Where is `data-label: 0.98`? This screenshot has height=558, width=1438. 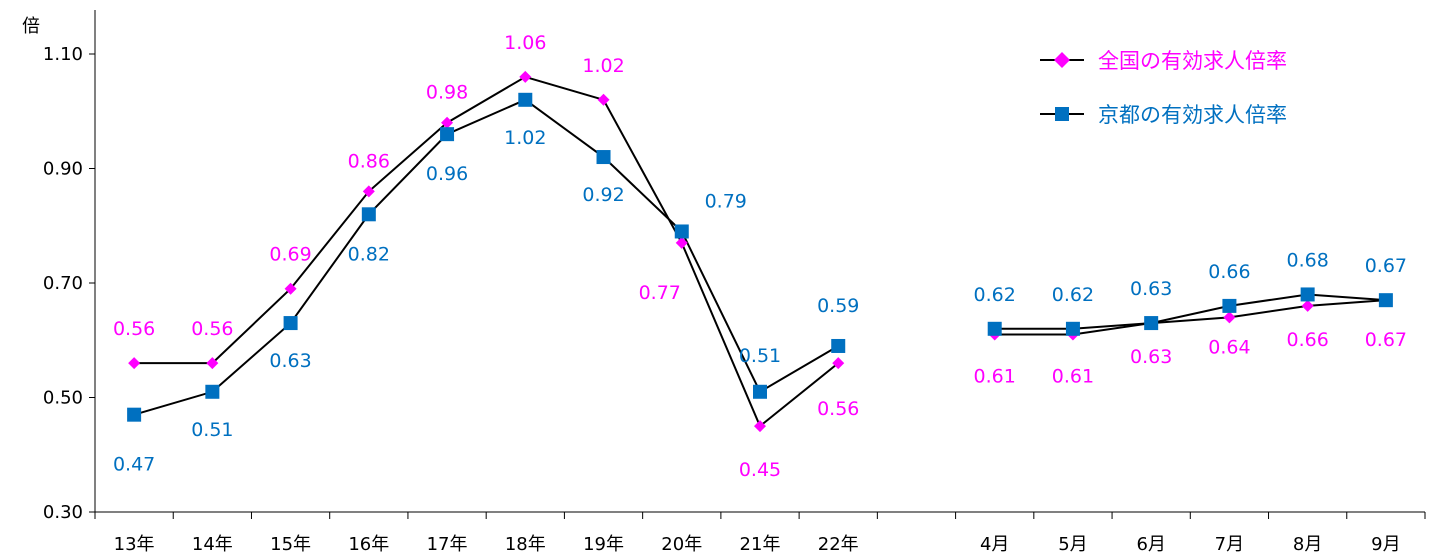 data-label: 0.98 is located at coordinates (447, 93).